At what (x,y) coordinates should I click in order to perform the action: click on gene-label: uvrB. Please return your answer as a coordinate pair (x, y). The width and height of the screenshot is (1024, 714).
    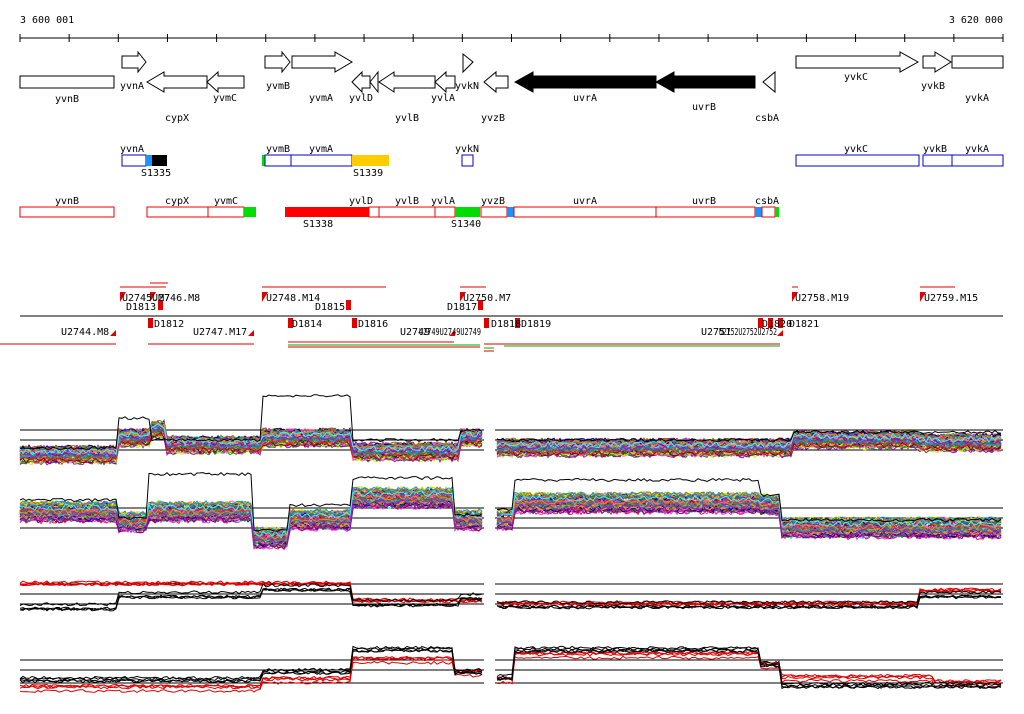
    Looking at the image, I should click on (704, 107).